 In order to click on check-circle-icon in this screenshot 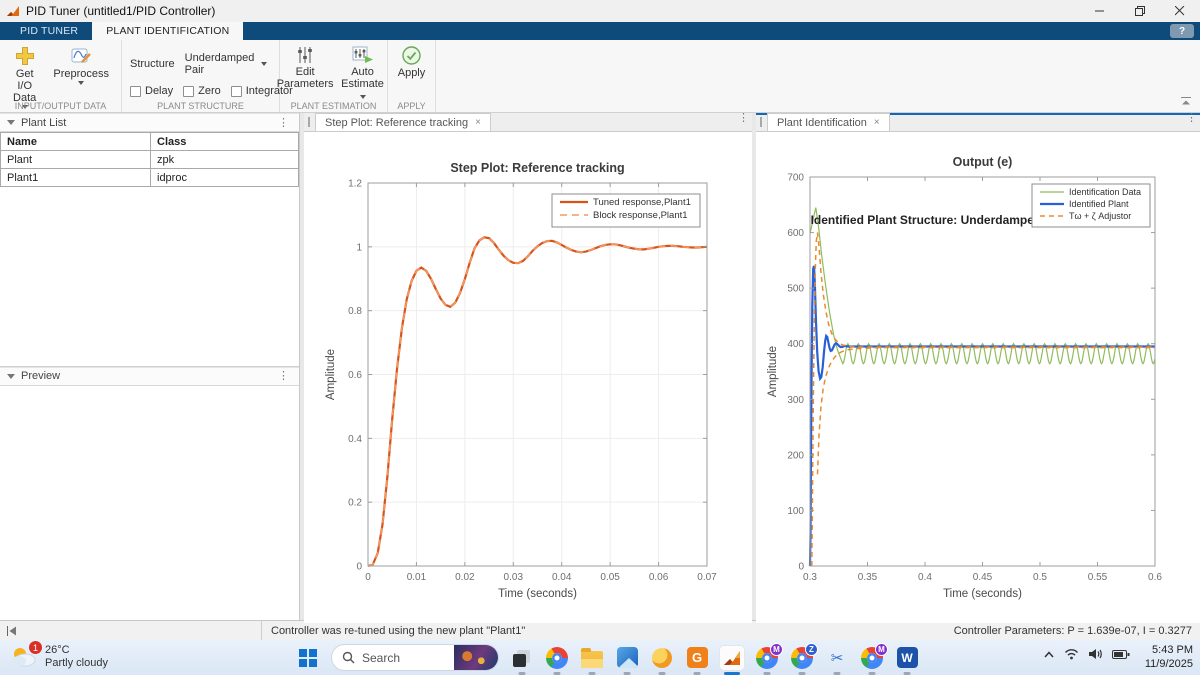, I will do `click(411, 55)`.